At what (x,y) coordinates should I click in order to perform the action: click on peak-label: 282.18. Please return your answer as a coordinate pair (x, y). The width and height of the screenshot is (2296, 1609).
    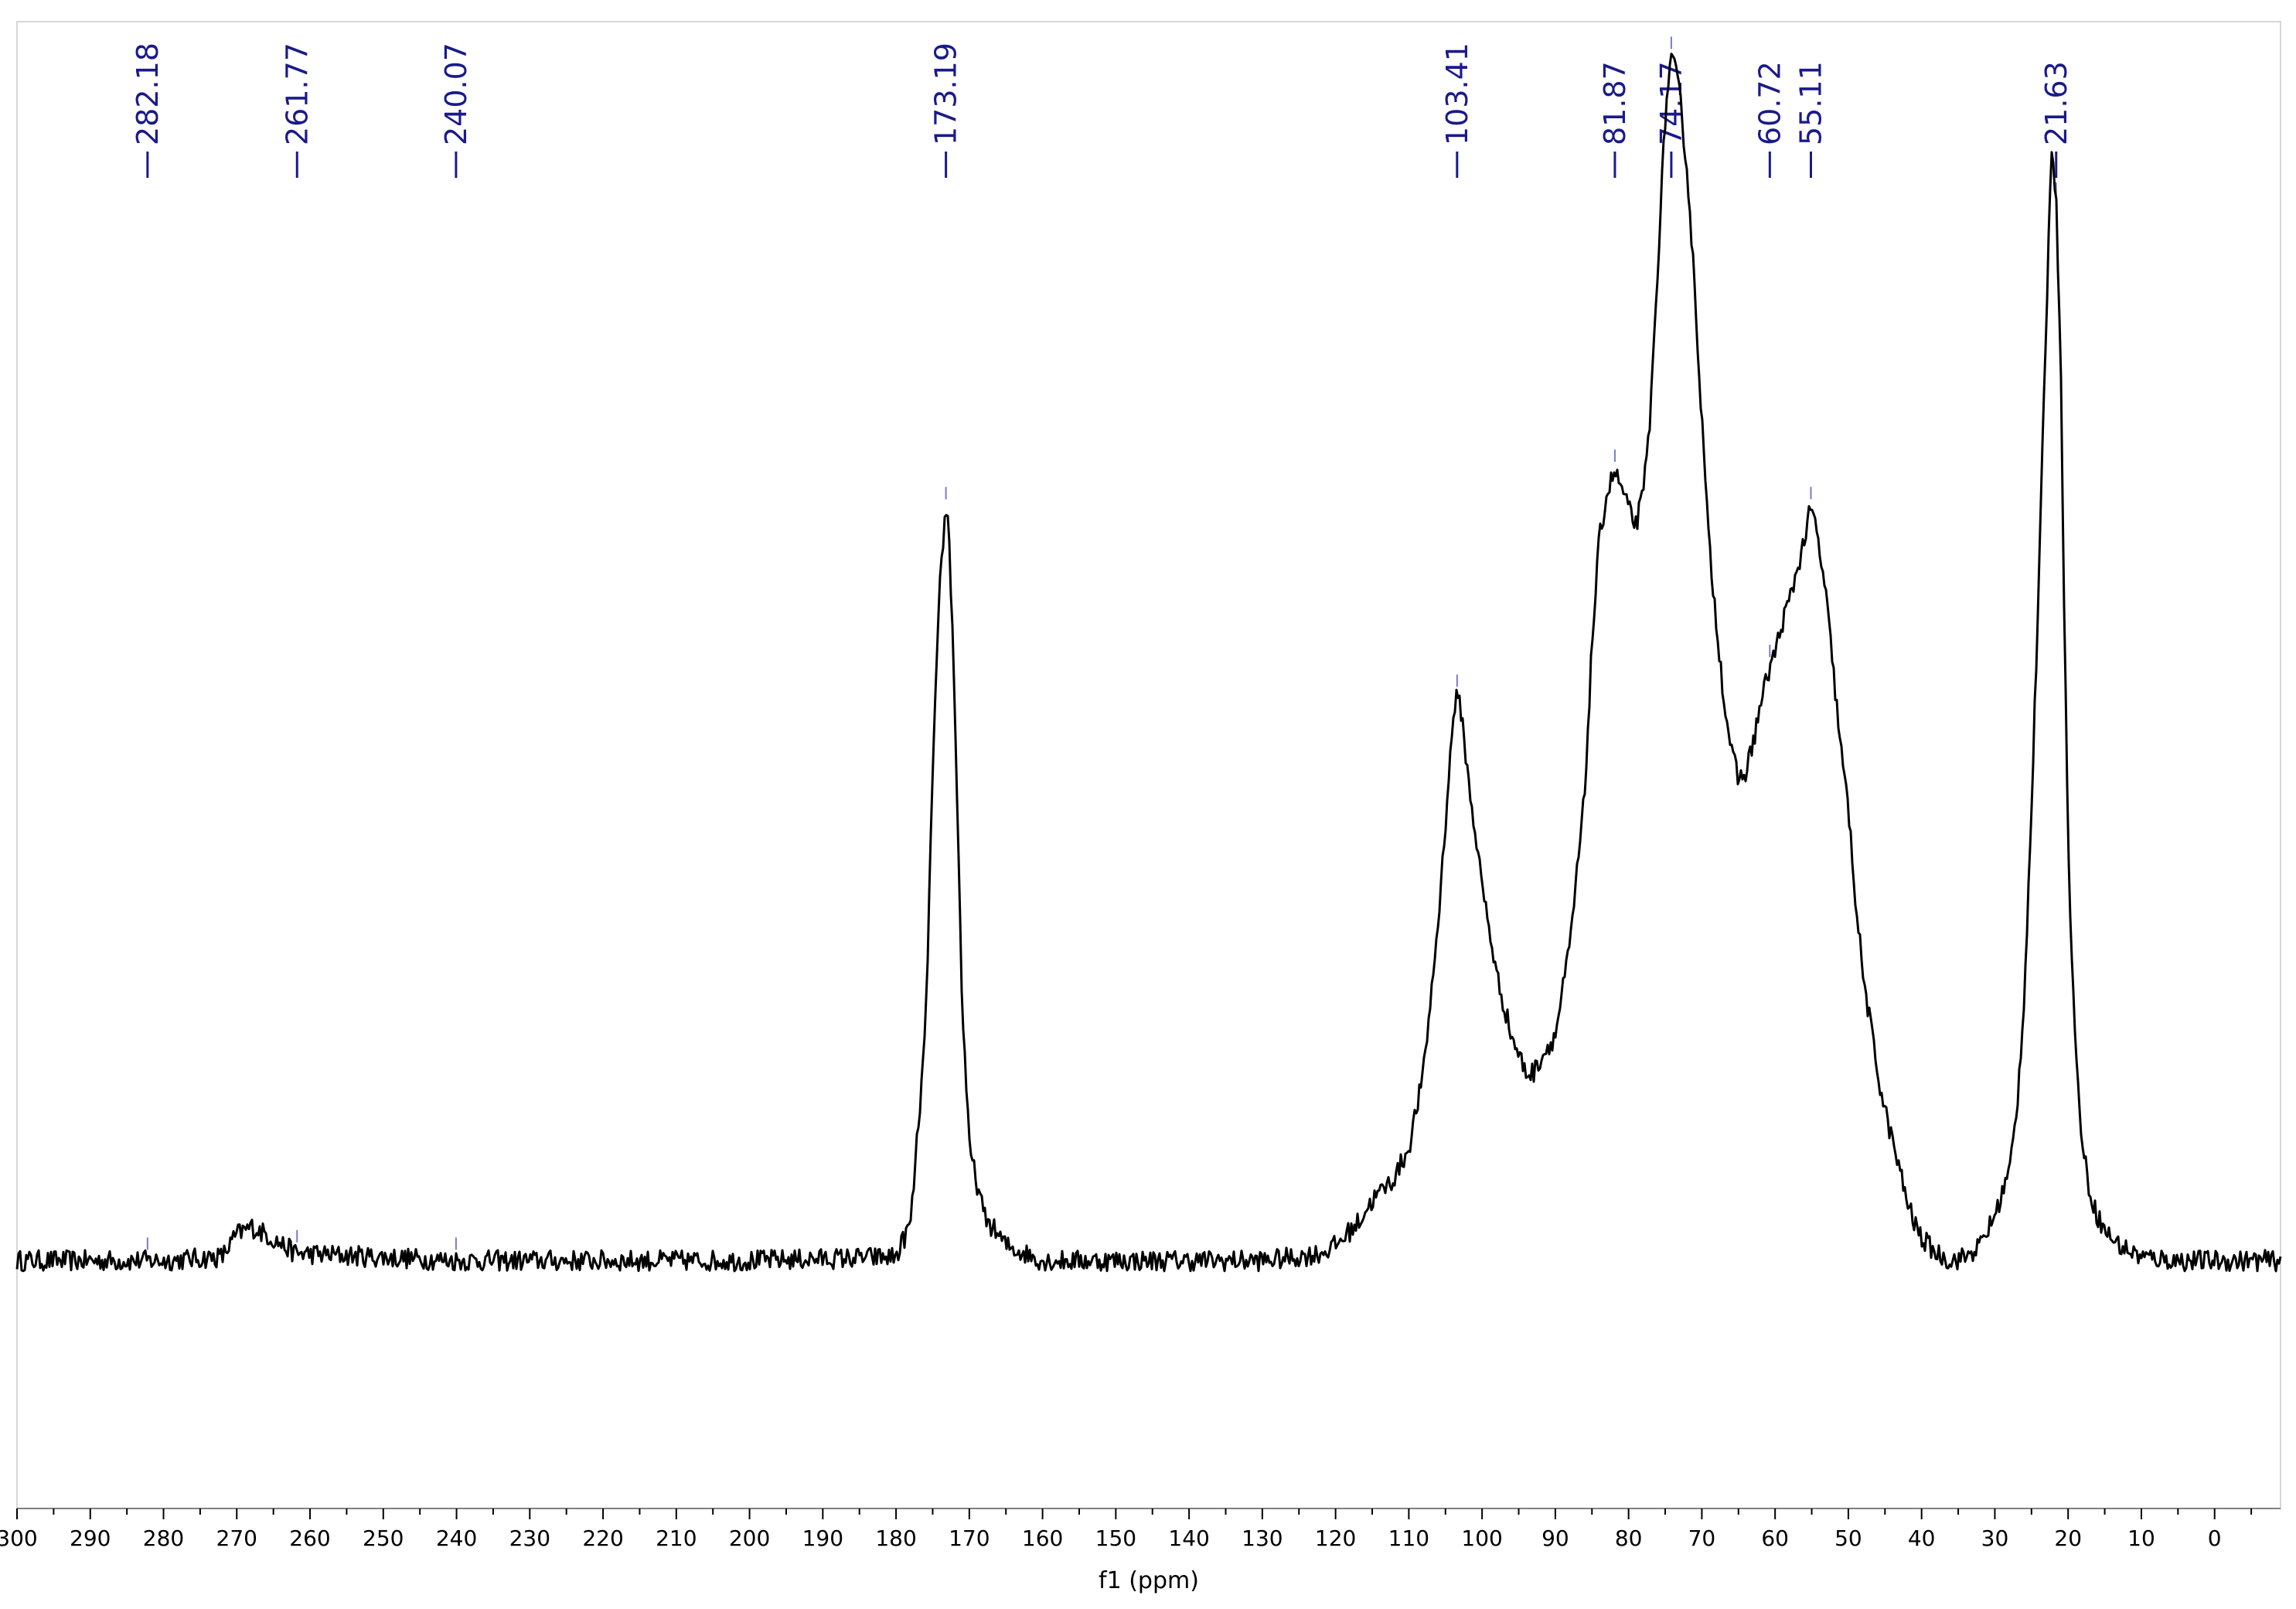
    Looking at the image, I should click on (148, 94).